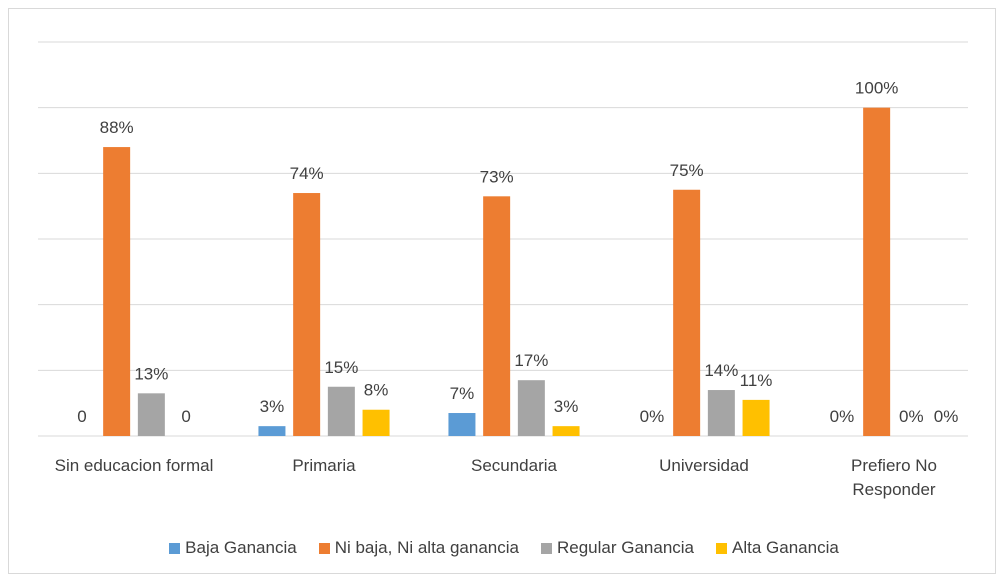 The width and height of the screenshot is (1008, 582). I want to click on legend-item: Regular Ganancia, so click(617, 548).